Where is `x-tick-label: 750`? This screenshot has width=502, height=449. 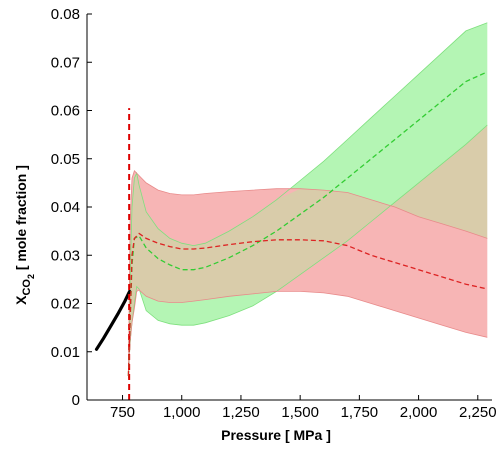 x-tick-label: 750 is located at coordinates (122, 412).